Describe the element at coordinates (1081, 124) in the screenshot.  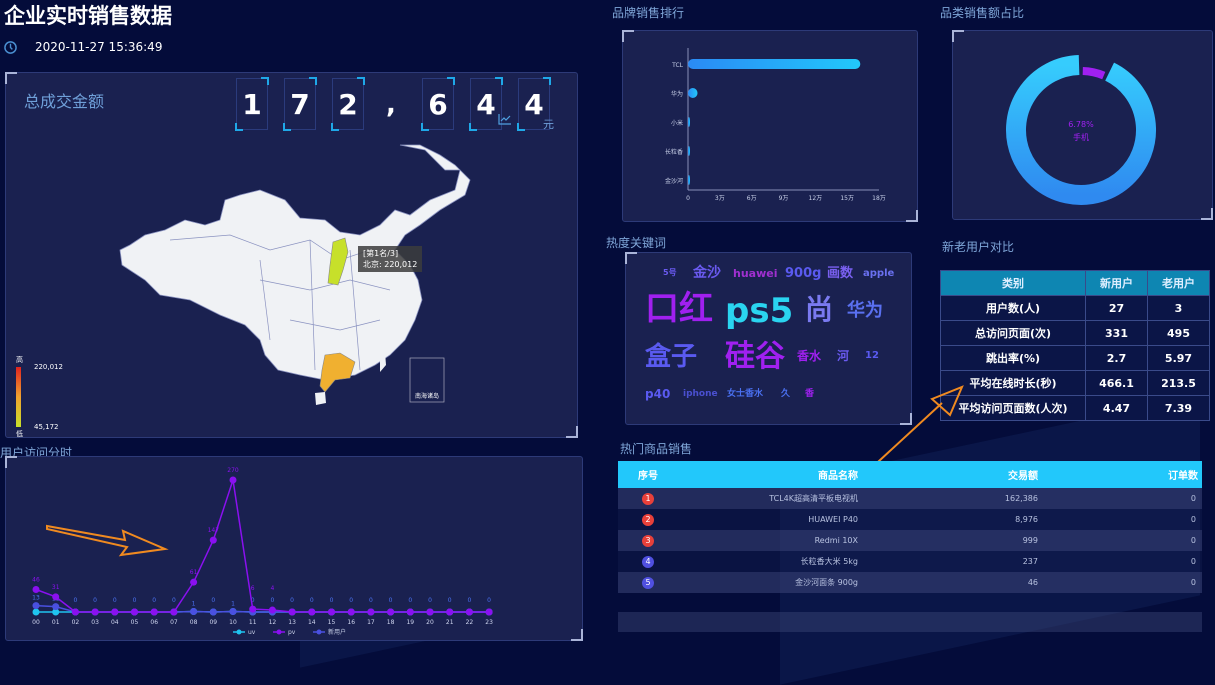
I see `donut-center-value: 6.78%` at that location.